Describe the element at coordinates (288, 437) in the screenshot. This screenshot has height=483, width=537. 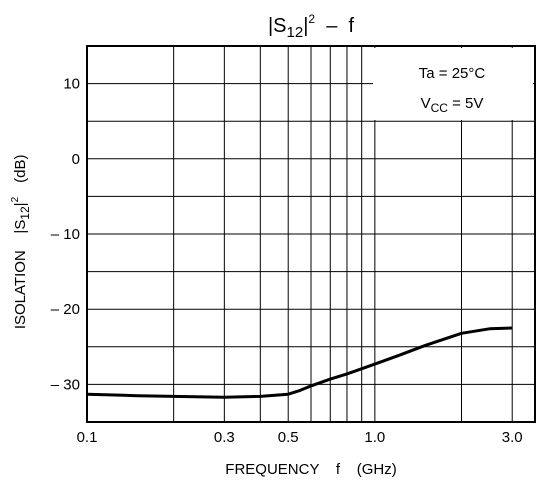
I see `x-tick-label: 0.5` at that location.